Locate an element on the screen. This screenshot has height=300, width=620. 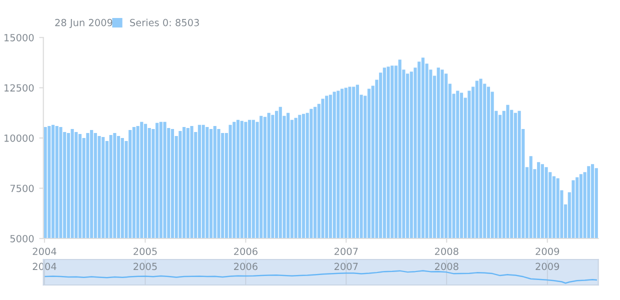
y-tick-label: 10000 is located at coordinates (19, 138).